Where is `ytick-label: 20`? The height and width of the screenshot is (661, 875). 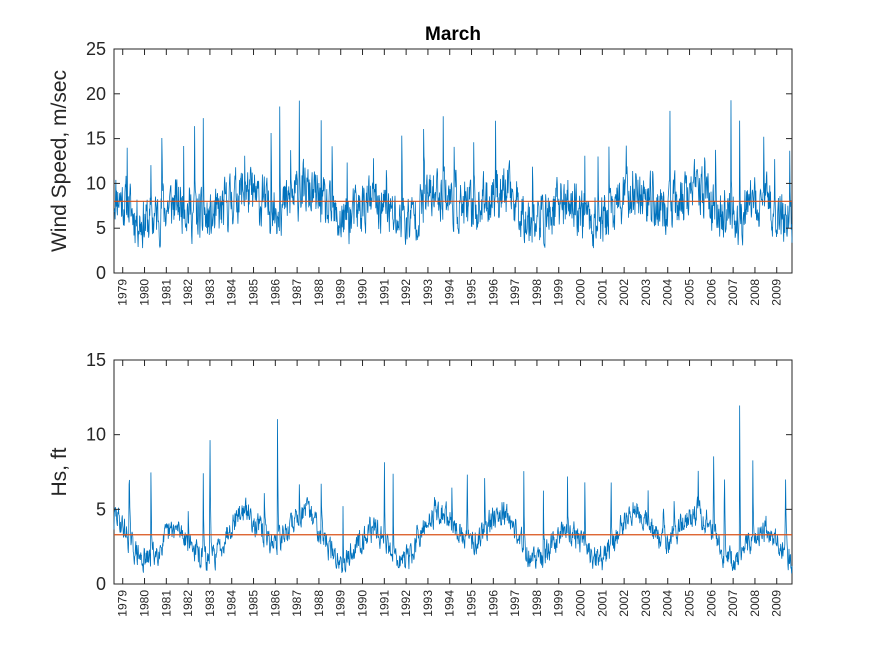 ytick-label: 20 is located at coordinates (96, 94).